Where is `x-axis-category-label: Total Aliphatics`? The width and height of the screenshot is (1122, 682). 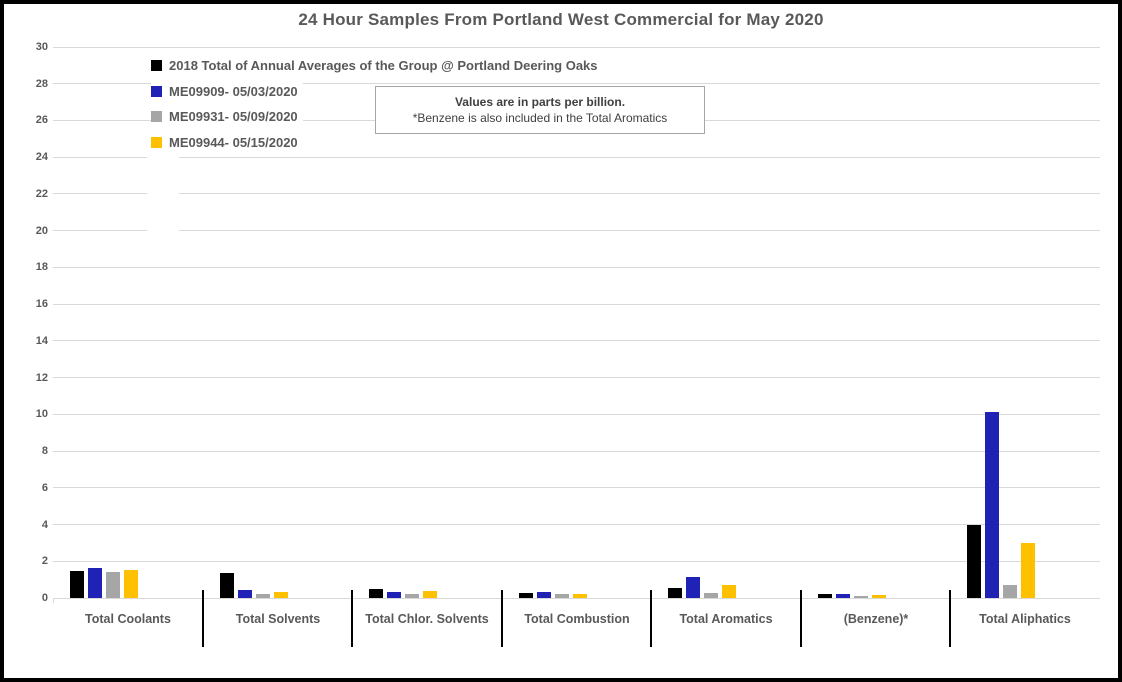
x-axis-category-label: Total Aliphatics is located at coordinates (1025, 619).